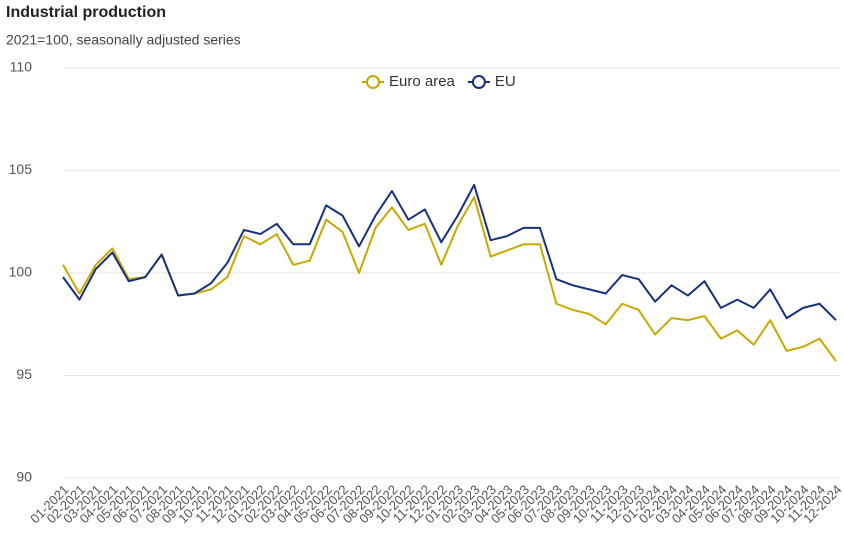 This screenshot has width=844, height=557. I want to click on chart-subtitle: 2021=100, seasonally adjusted series, so click(123, 40).